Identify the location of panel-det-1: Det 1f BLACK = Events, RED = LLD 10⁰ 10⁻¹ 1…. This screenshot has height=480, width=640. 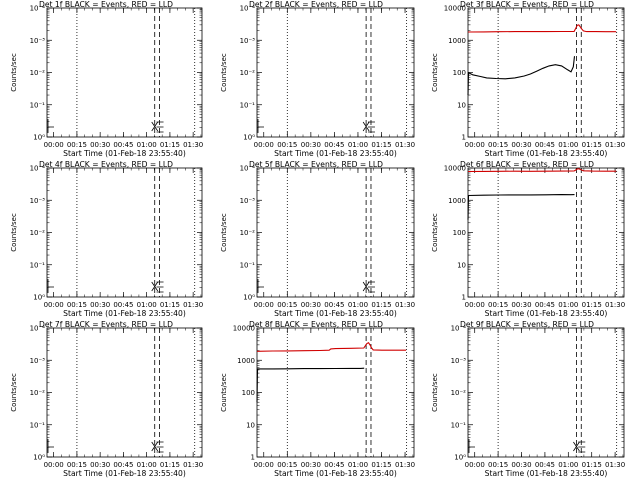
(106, 79).